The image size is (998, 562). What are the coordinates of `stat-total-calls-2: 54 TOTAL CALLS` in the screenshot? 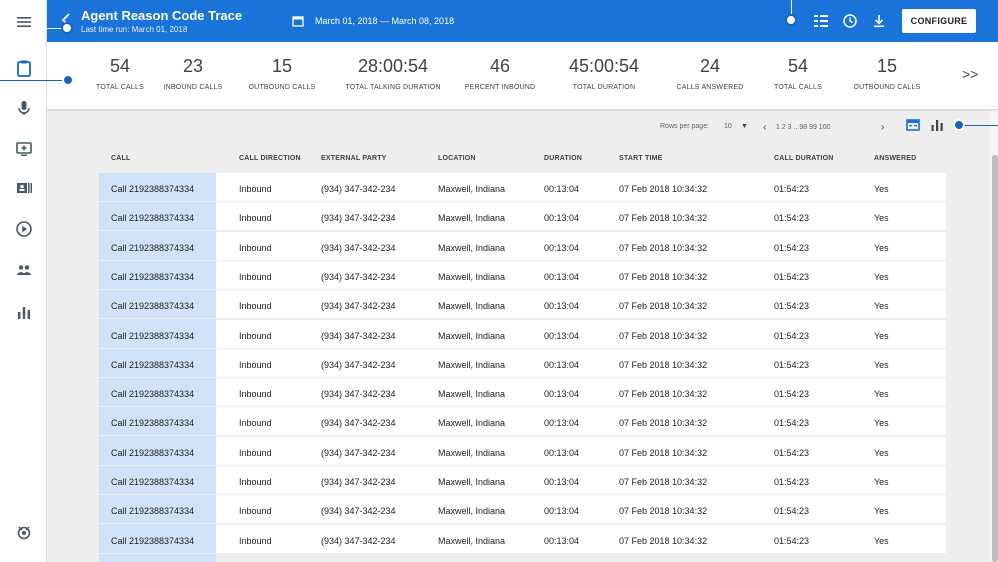 It's located at (798, 73).